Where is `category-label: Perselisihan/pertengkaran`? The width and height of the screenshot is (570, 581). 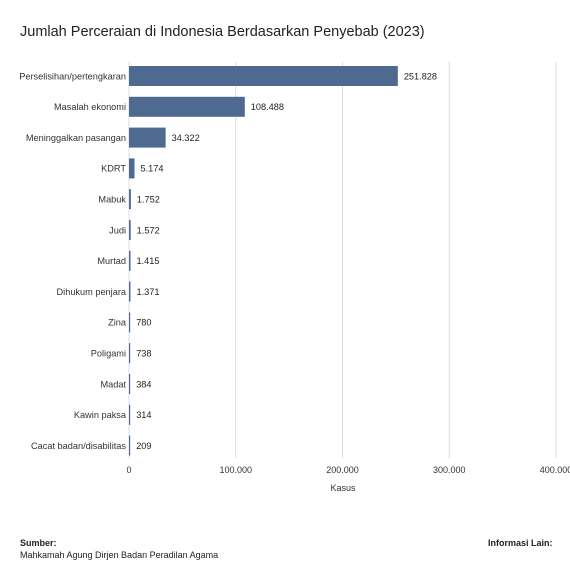
category-label: Perselisihan/pertengkaran is located at coordinates (72, 76).